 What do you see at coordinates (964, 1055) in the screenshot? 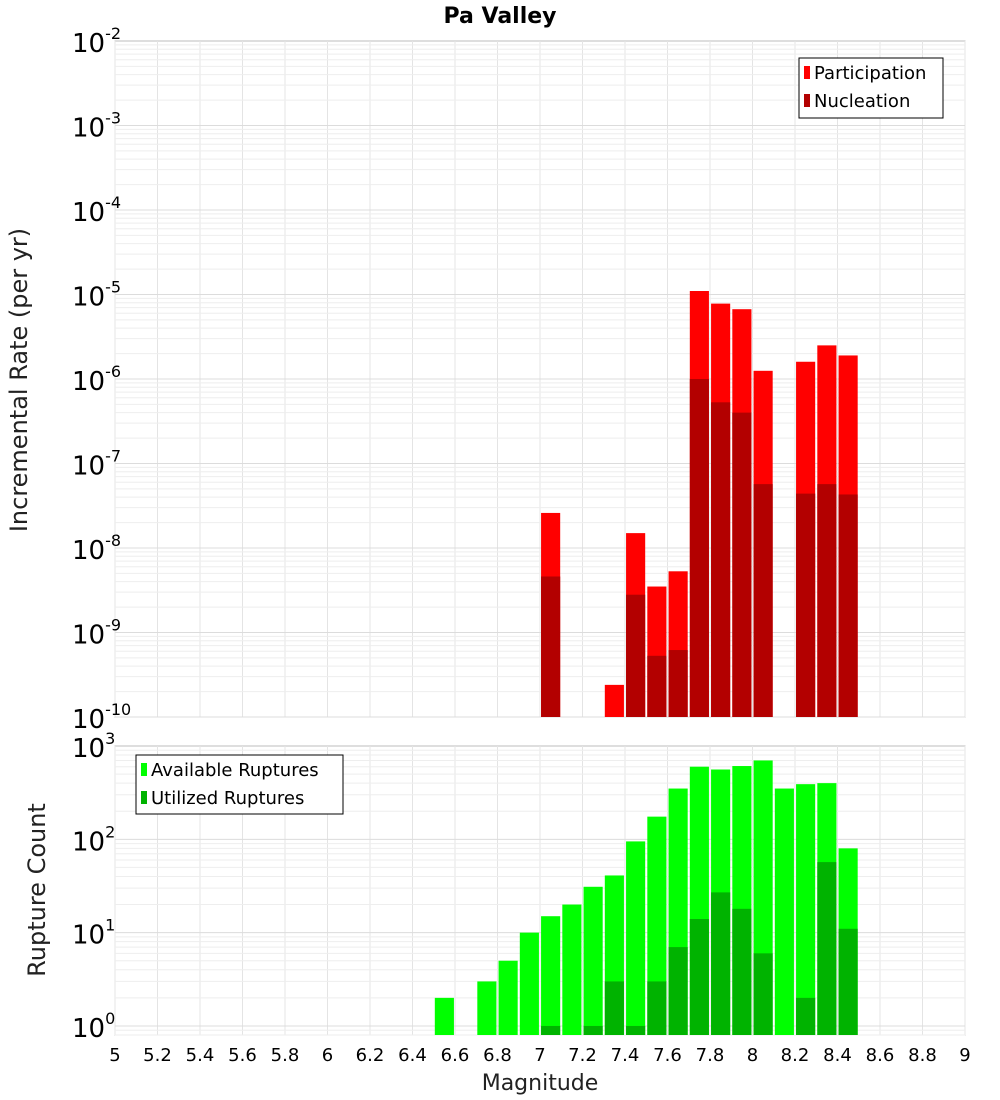
I see `x-tick-label: 9` at bounding box center [964, 1055].